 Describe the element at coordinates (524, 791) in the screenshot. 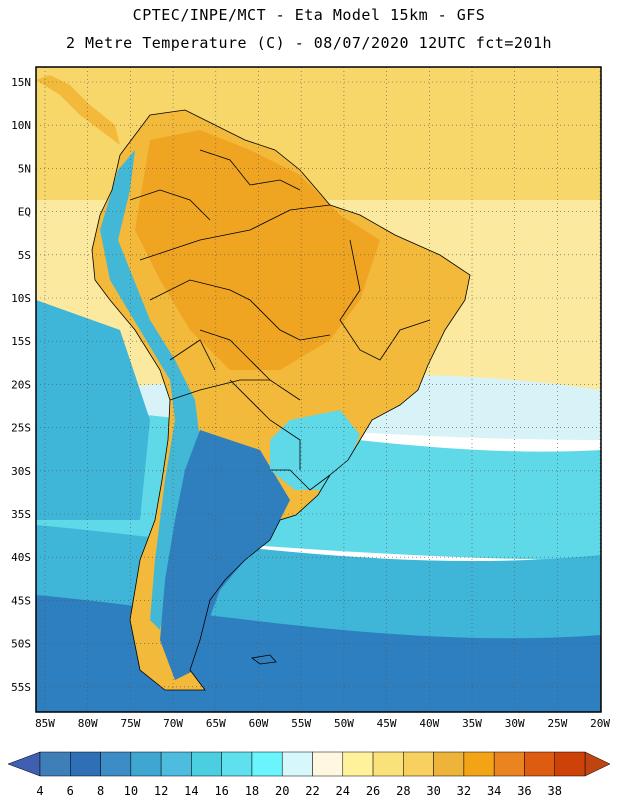

I see `colorbar-label: 36` at that location.